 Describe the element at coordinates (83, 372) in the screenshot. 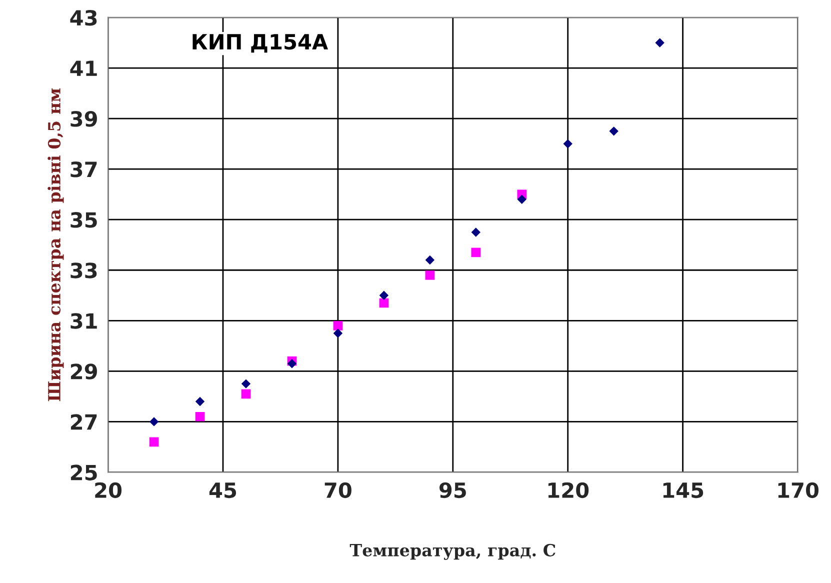

I see `y-tick-label: 29` at that location.